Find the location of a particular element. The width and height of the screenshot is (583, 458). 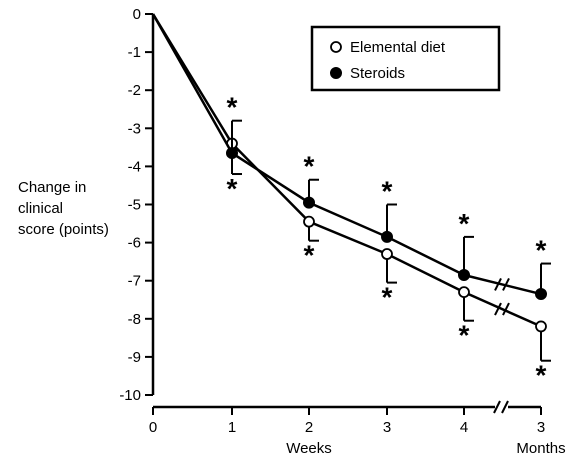

y-tick-label: -7 is located at coordinates (134, 281).